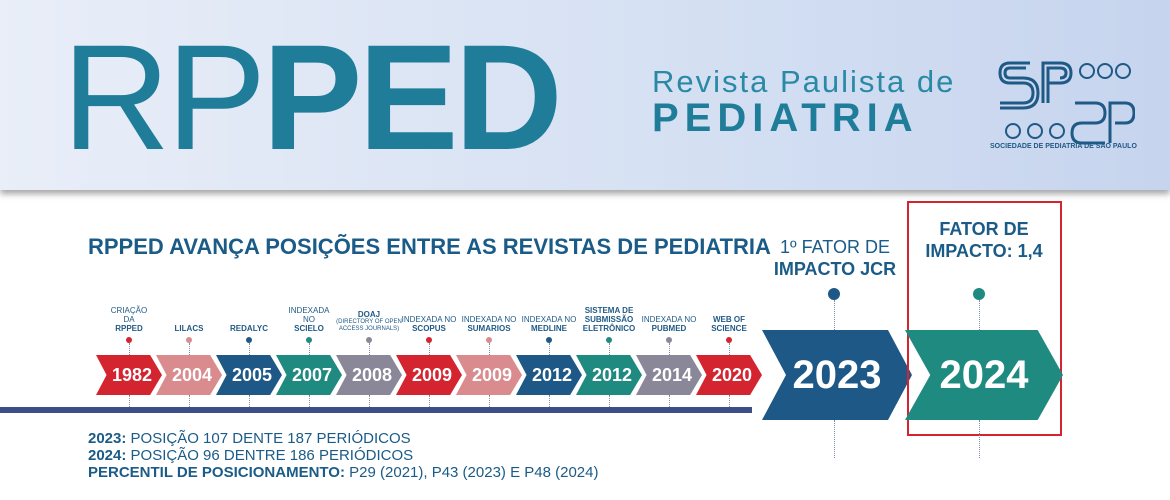 The image size is (1170, 500). Describe the element at coordinates (834, 294) in the screenshot. I see `jcr-milestone-dot` at that location.